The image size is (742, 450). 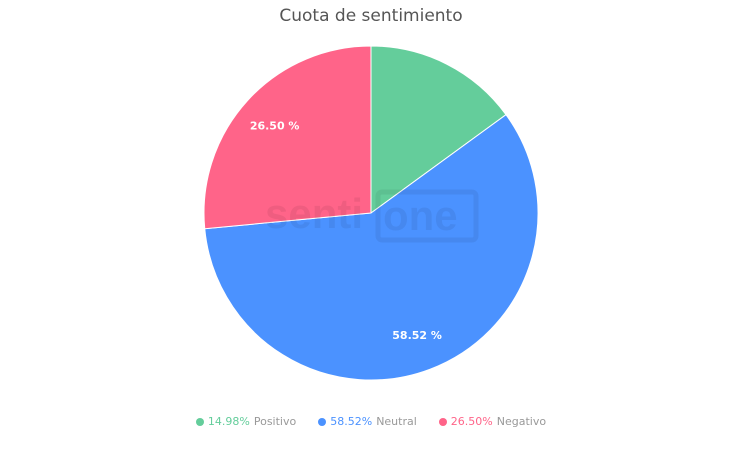 What do you see at coordinates (287, 137) in the screenshot?
I see `pie-slice-negativo` at bounding box center [287, 137].